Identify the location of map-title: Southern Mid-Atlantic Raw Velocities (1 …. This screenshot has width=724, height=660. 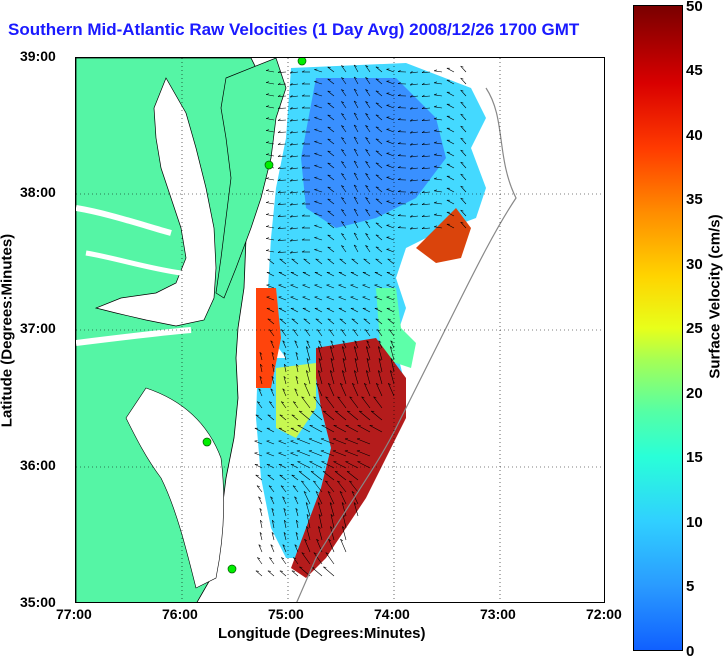
(293, 30).